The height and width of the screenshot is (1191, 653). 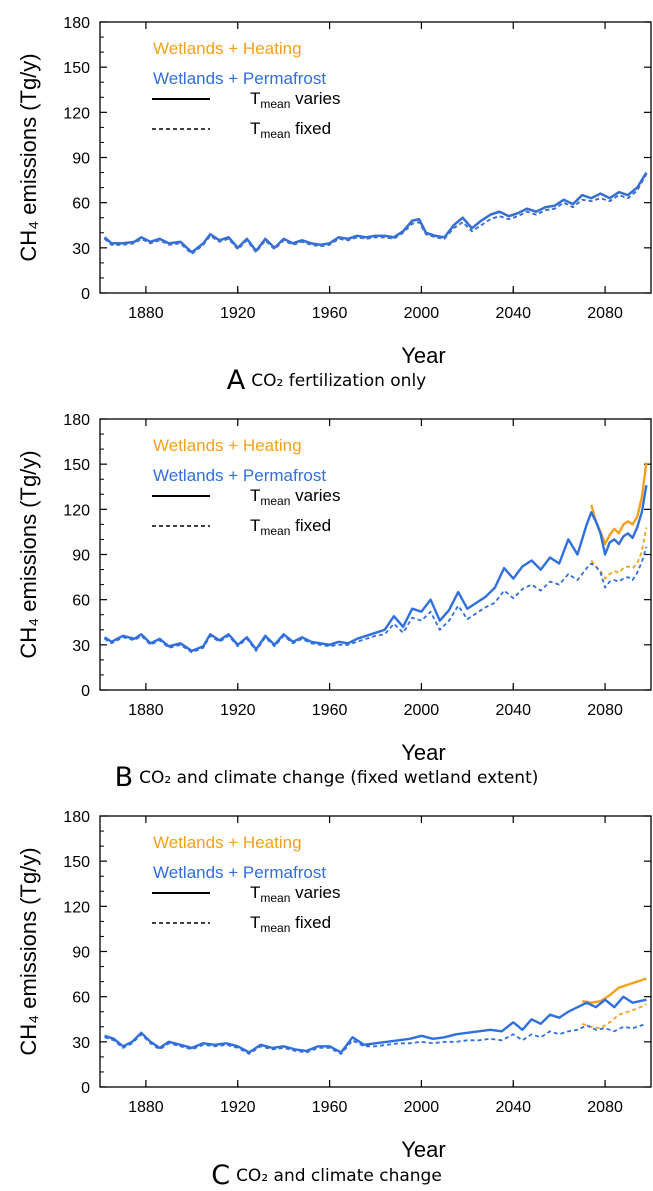 I want to click on panel-letter-a: A, so click(x=236, y=380).